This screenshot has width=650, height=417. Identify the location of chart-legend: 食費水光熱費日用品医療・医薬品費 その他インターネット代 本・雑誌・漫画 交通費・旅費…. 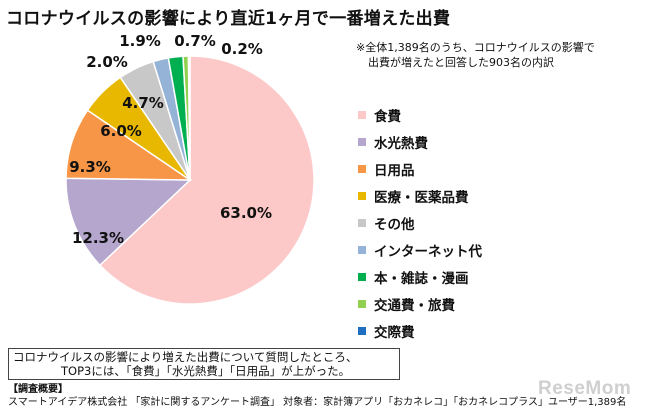
(420, 222).